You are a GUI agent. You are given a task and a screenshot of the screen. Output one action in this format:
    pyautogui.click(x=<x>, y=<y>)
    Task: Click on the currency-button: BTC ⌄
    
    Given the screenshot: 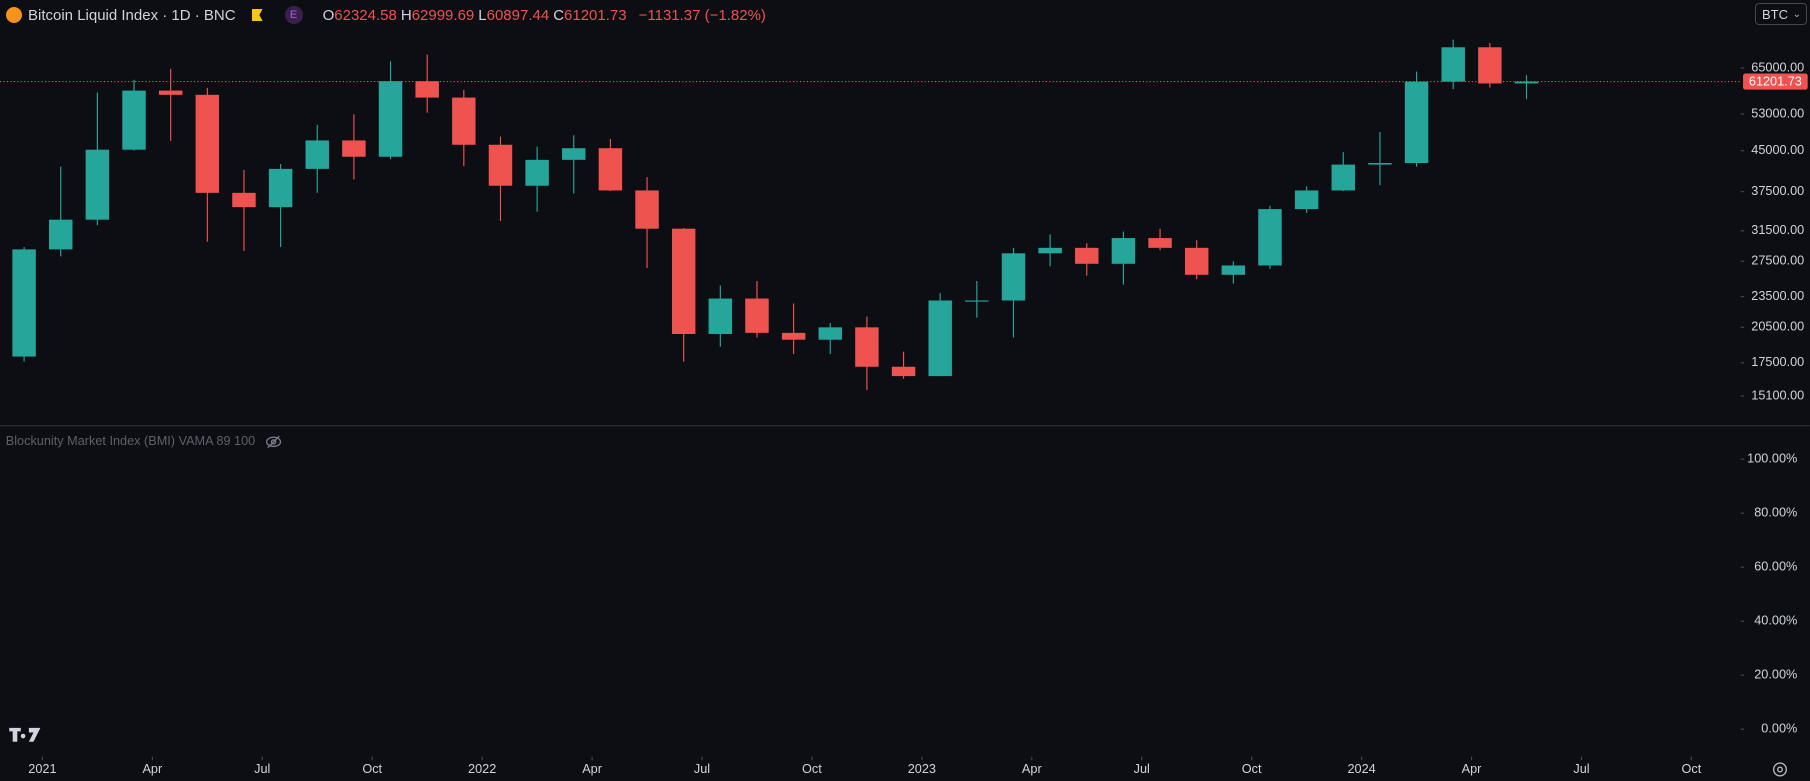 What is the action you would take?
    pyautogui.click(x=1781, y=14)
    